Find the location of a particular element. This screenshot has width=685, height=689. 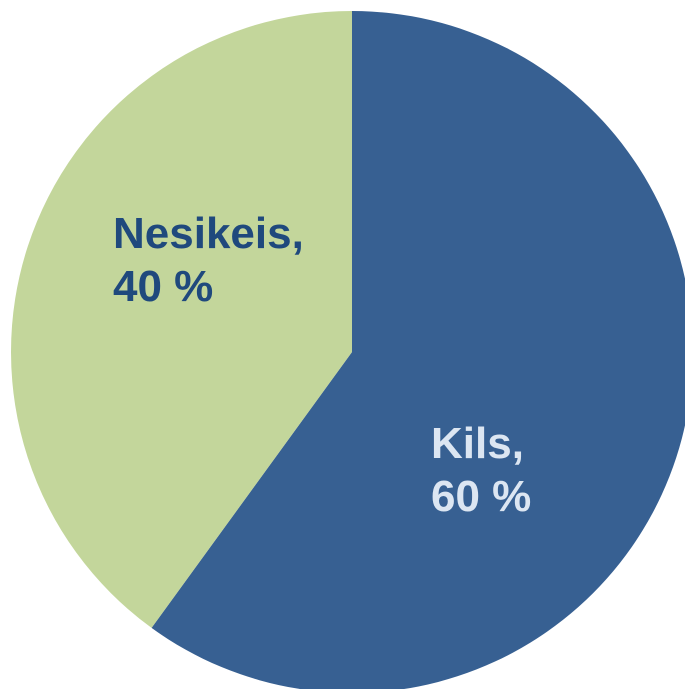

slice-label-value: 40 % is located at coordinates (163, 286).